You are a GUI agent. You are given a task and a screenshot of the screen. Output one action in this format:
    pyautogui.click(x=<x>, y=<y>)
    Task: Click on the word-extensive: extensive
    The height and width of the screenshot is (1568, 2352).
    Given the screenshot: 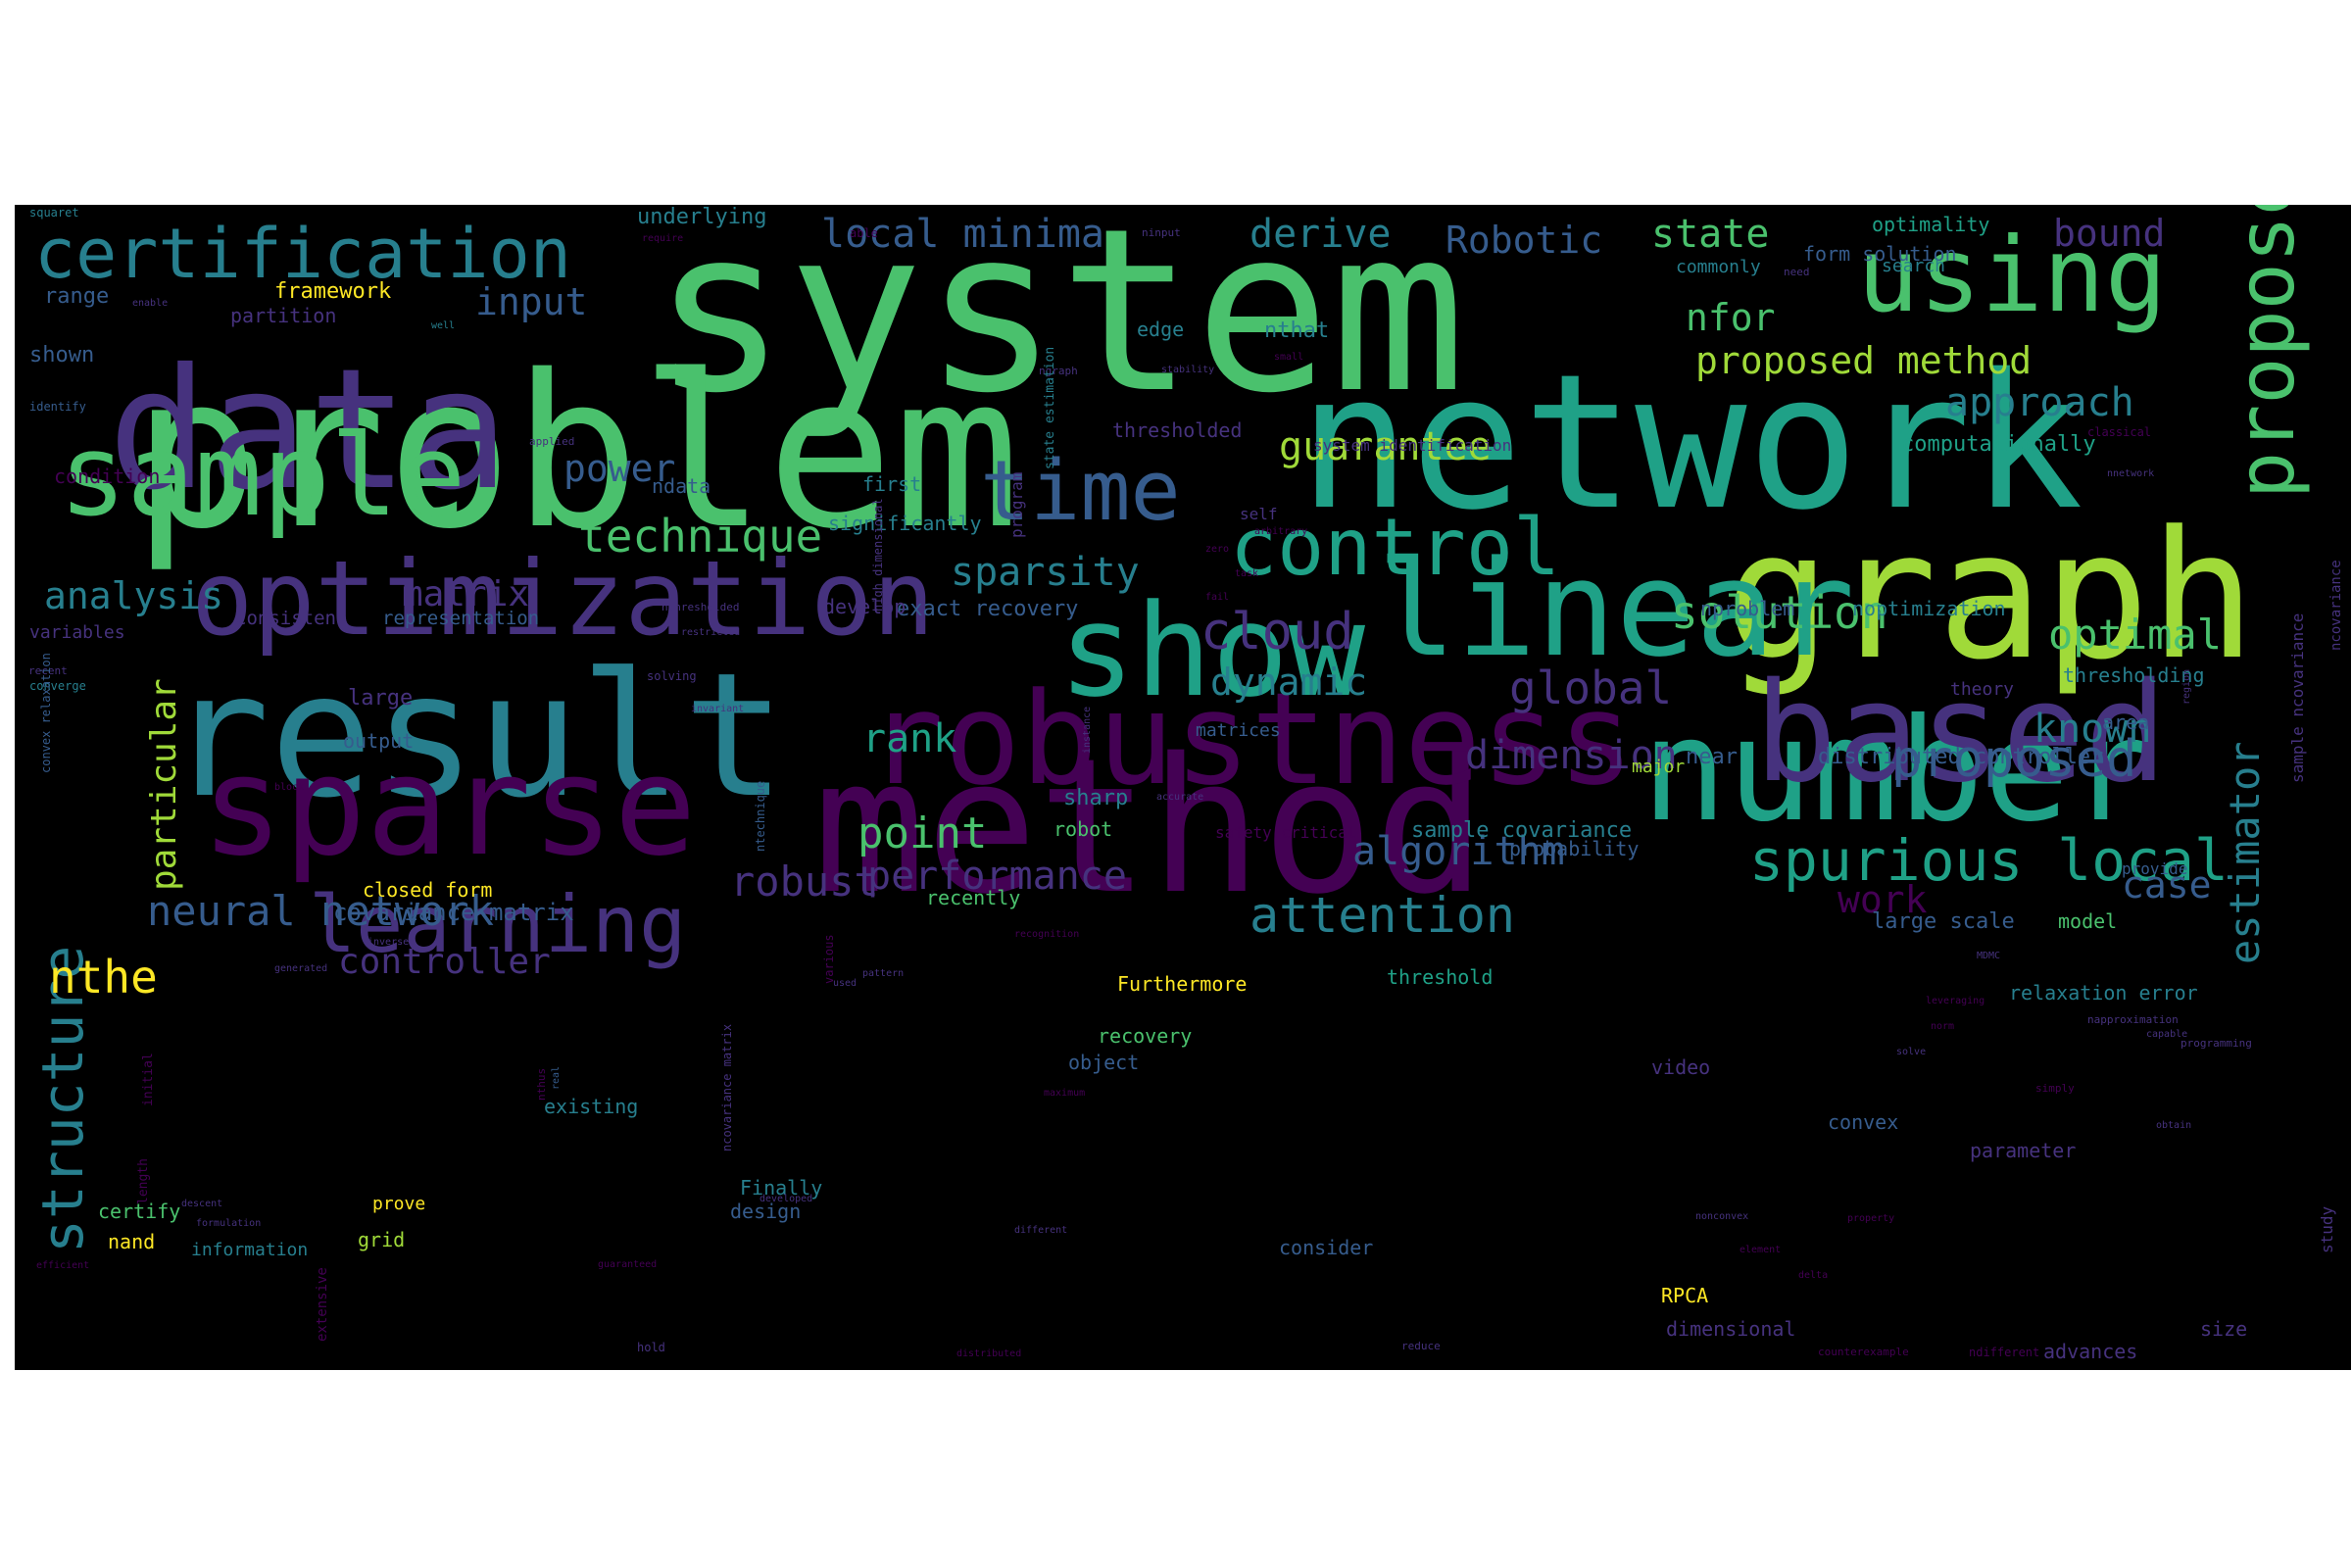 What is the action you would take?
    pyautogui.click(x=322, y=1304)
    